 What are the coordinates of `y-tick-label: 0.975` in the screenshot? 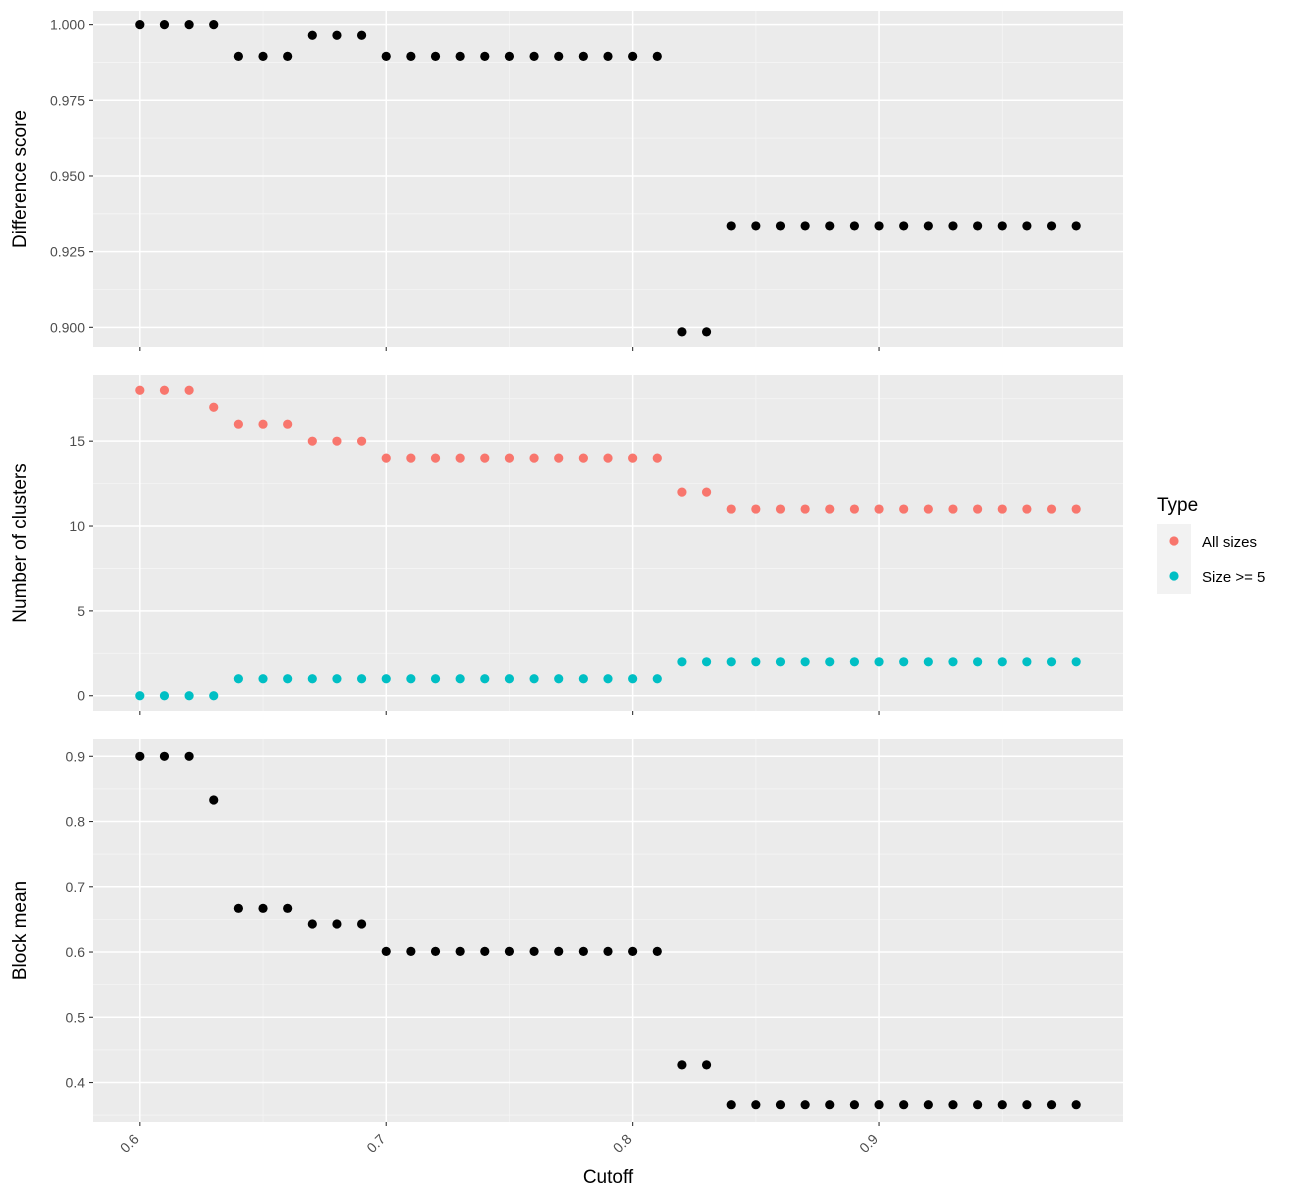 It's located at (67, 100).